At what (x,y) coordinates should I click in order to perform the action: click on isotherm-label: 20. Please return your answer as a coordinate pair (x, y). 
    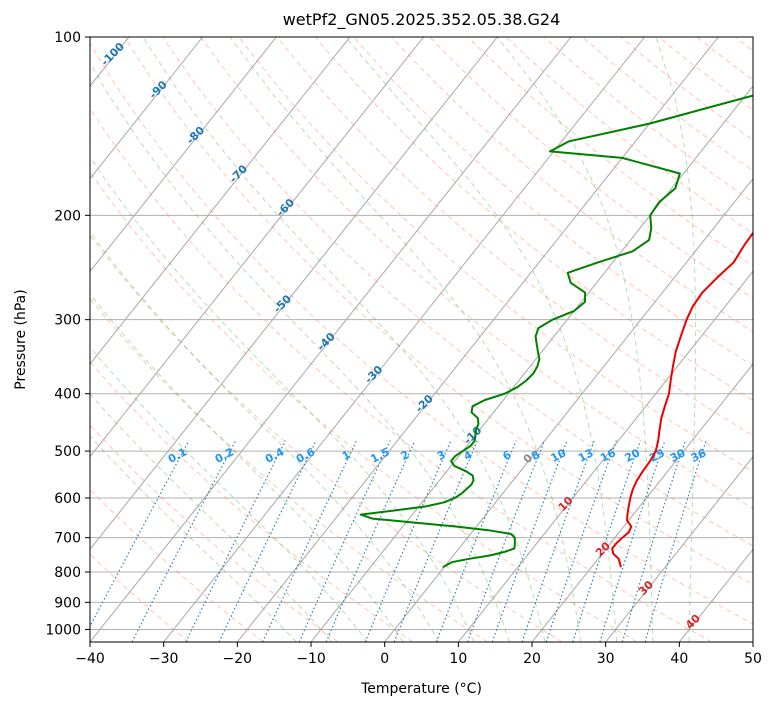
    Looking at the image, I should click on (603, 549).